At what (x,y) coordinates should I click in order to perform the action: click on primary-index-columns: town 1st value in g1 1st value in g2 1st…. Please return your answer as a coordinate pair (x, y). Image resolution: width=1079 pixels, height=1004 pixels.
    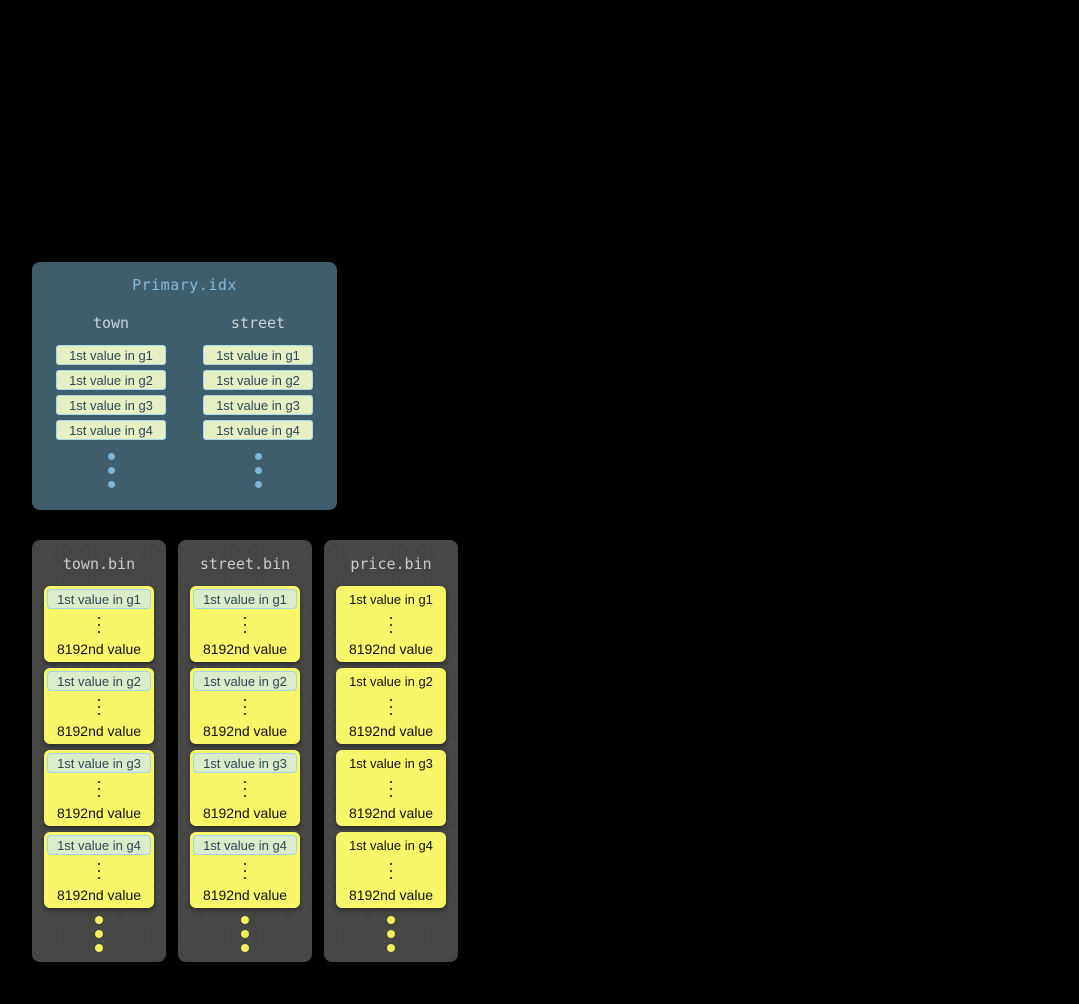
    Looking at the image, I should click on (184, 401).